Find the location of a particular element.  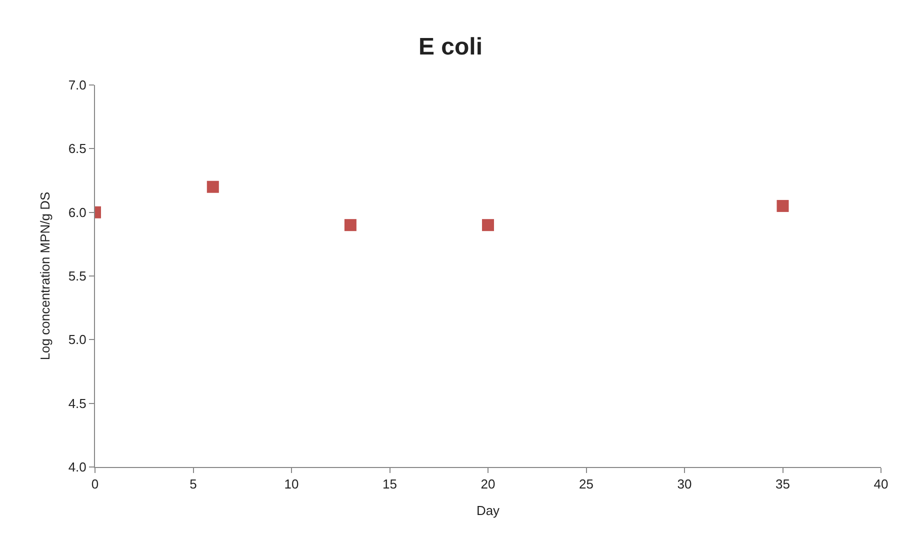

chart-title: E coli is located at coordinates (450, 47).